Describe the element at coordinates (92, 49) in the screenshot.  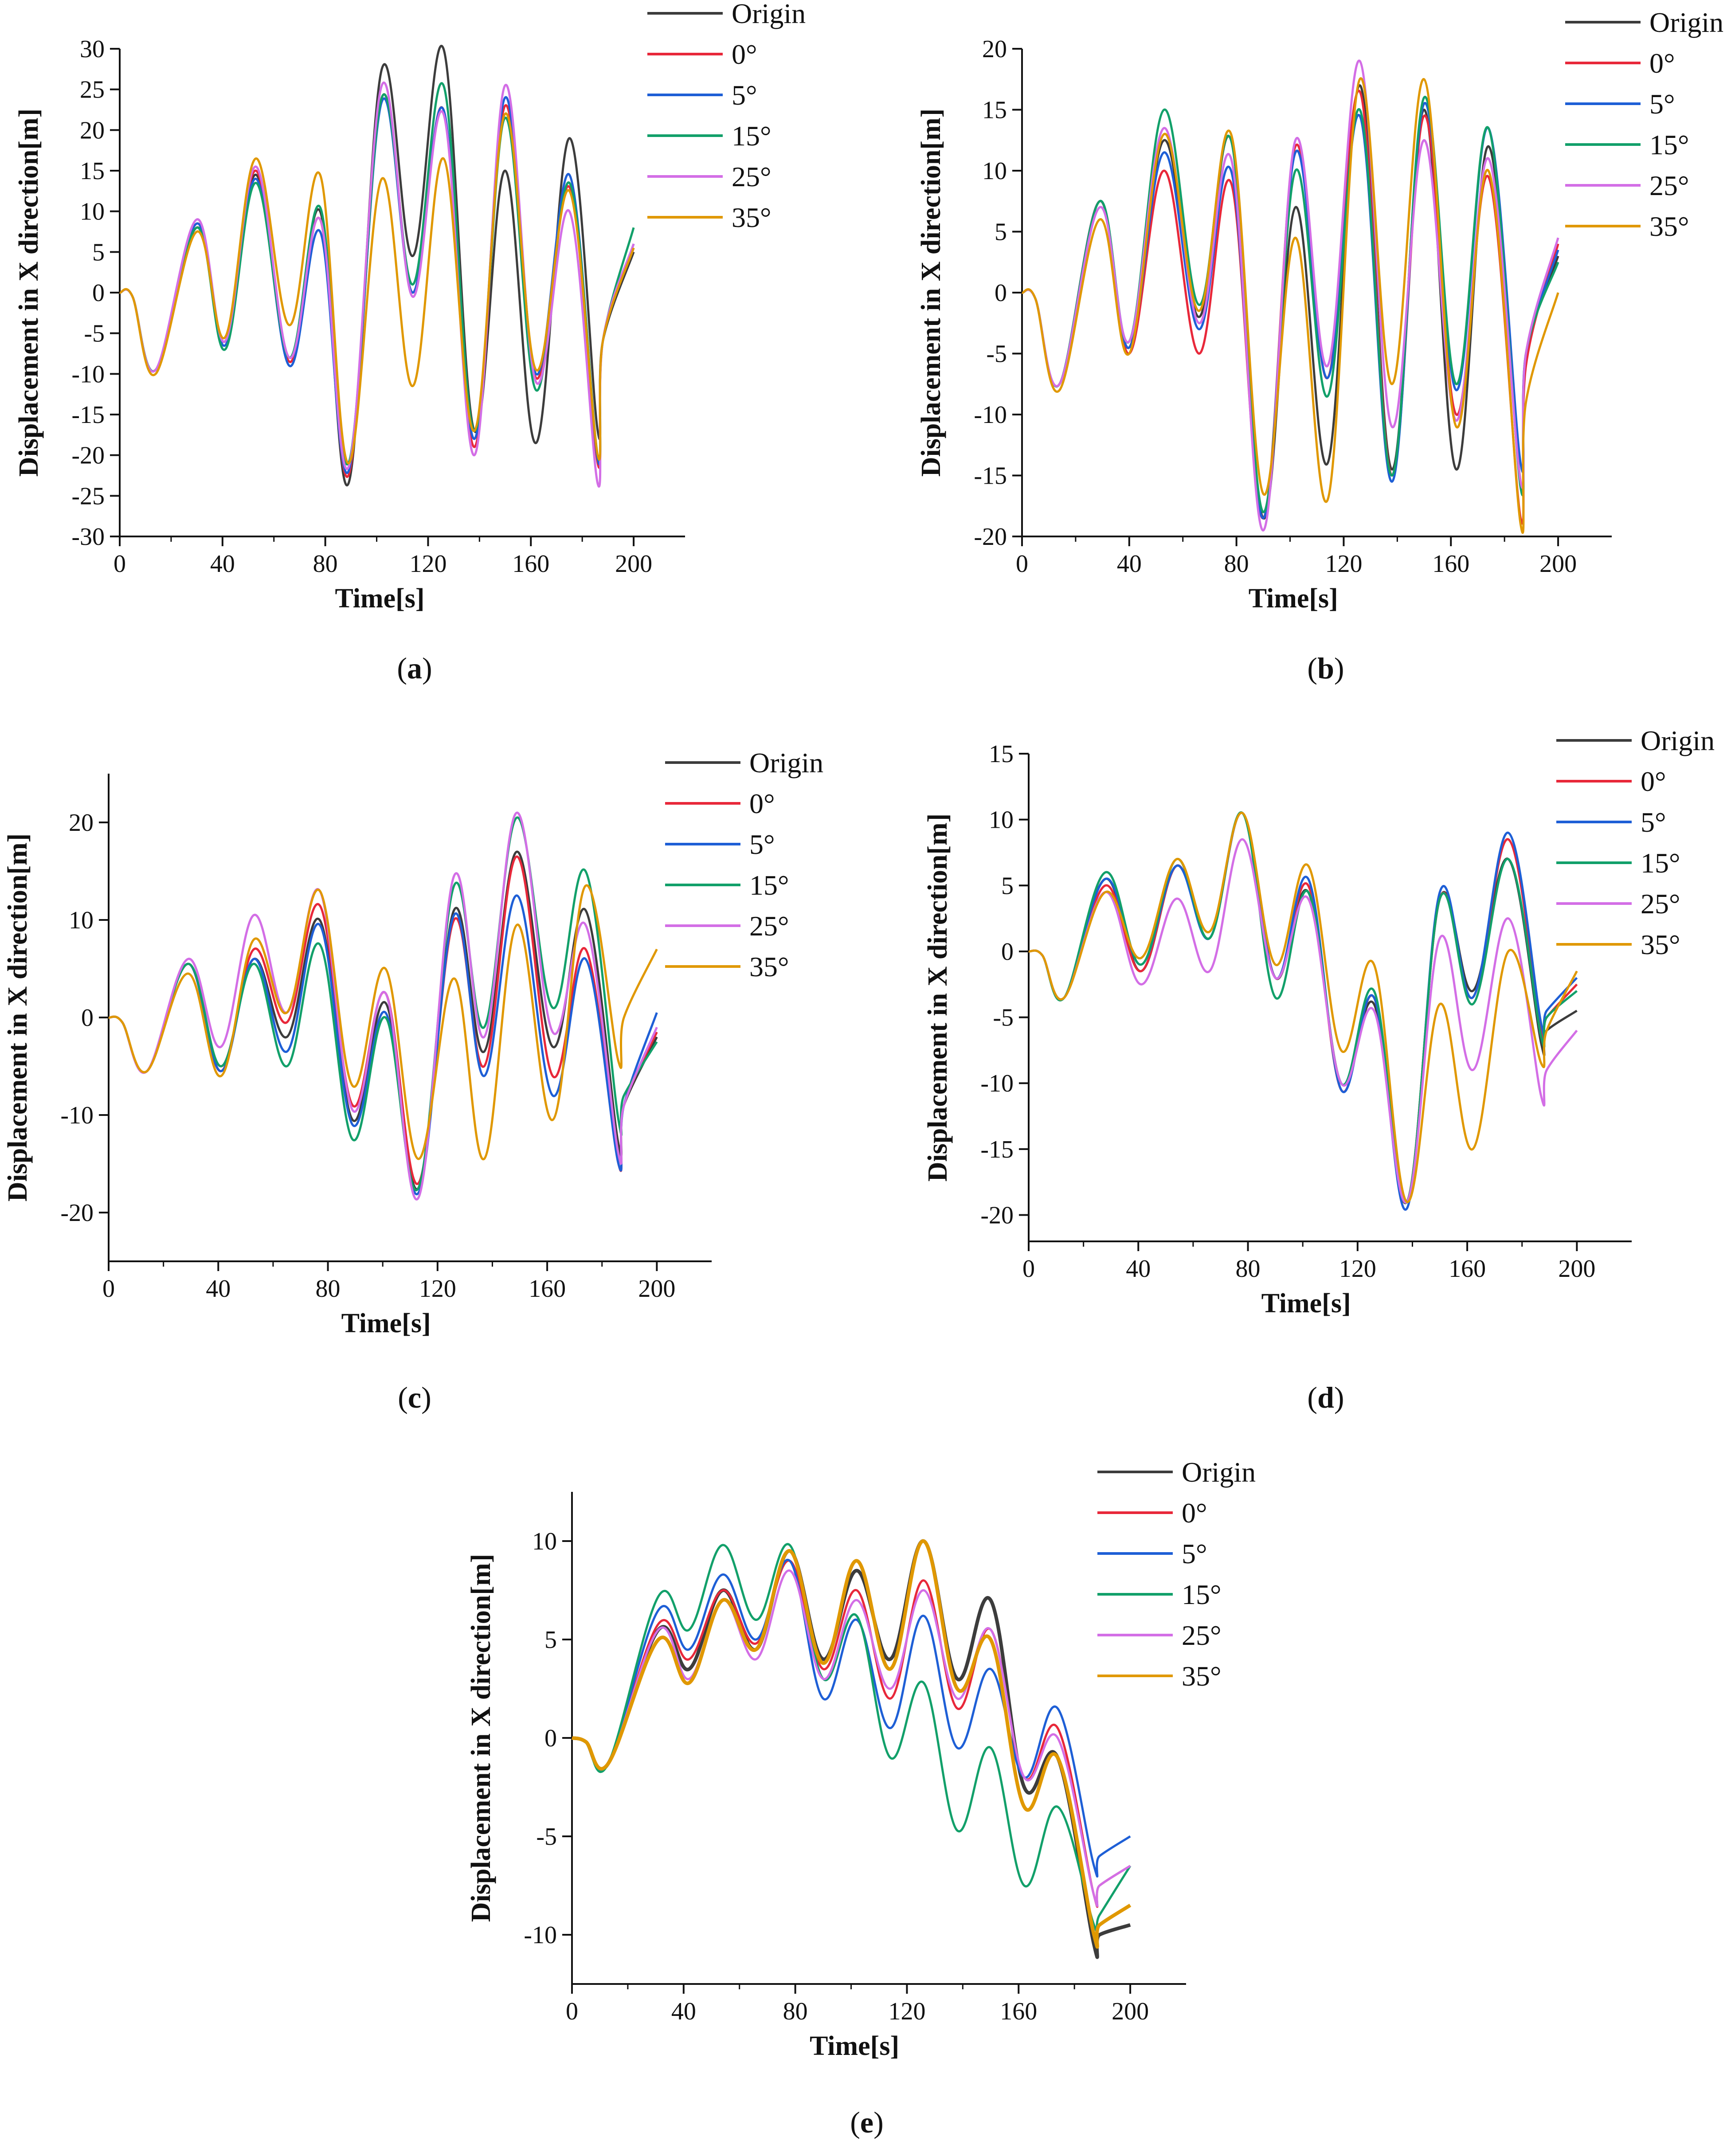
I see `y-tick-label: 30` at that location.